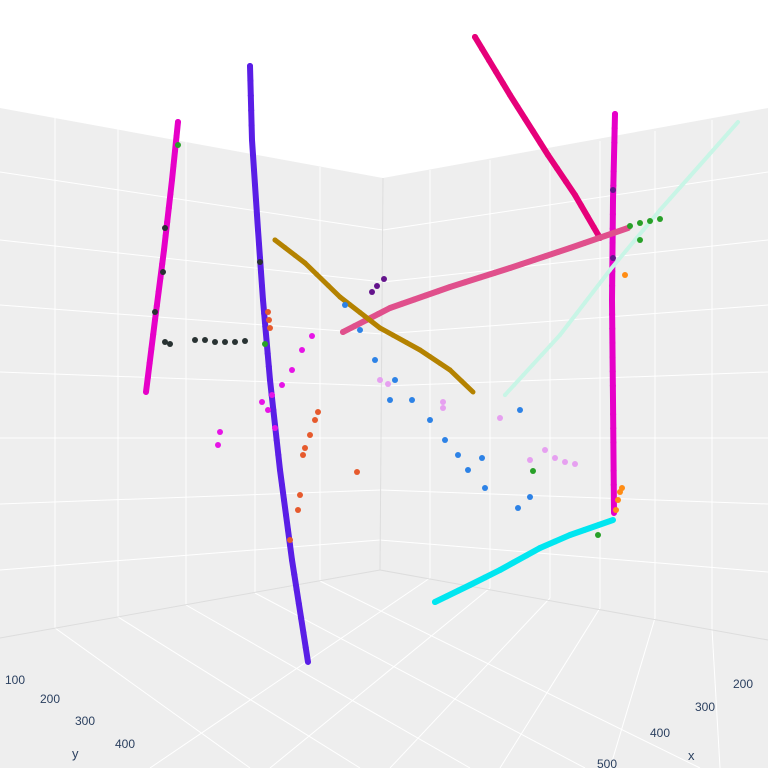 The image size is (768, 773). What do you see at coordinates (70, 717) in the screenshot?
I see `y-axis: 100 200 300 400 y` at bounding box center [70, 717].